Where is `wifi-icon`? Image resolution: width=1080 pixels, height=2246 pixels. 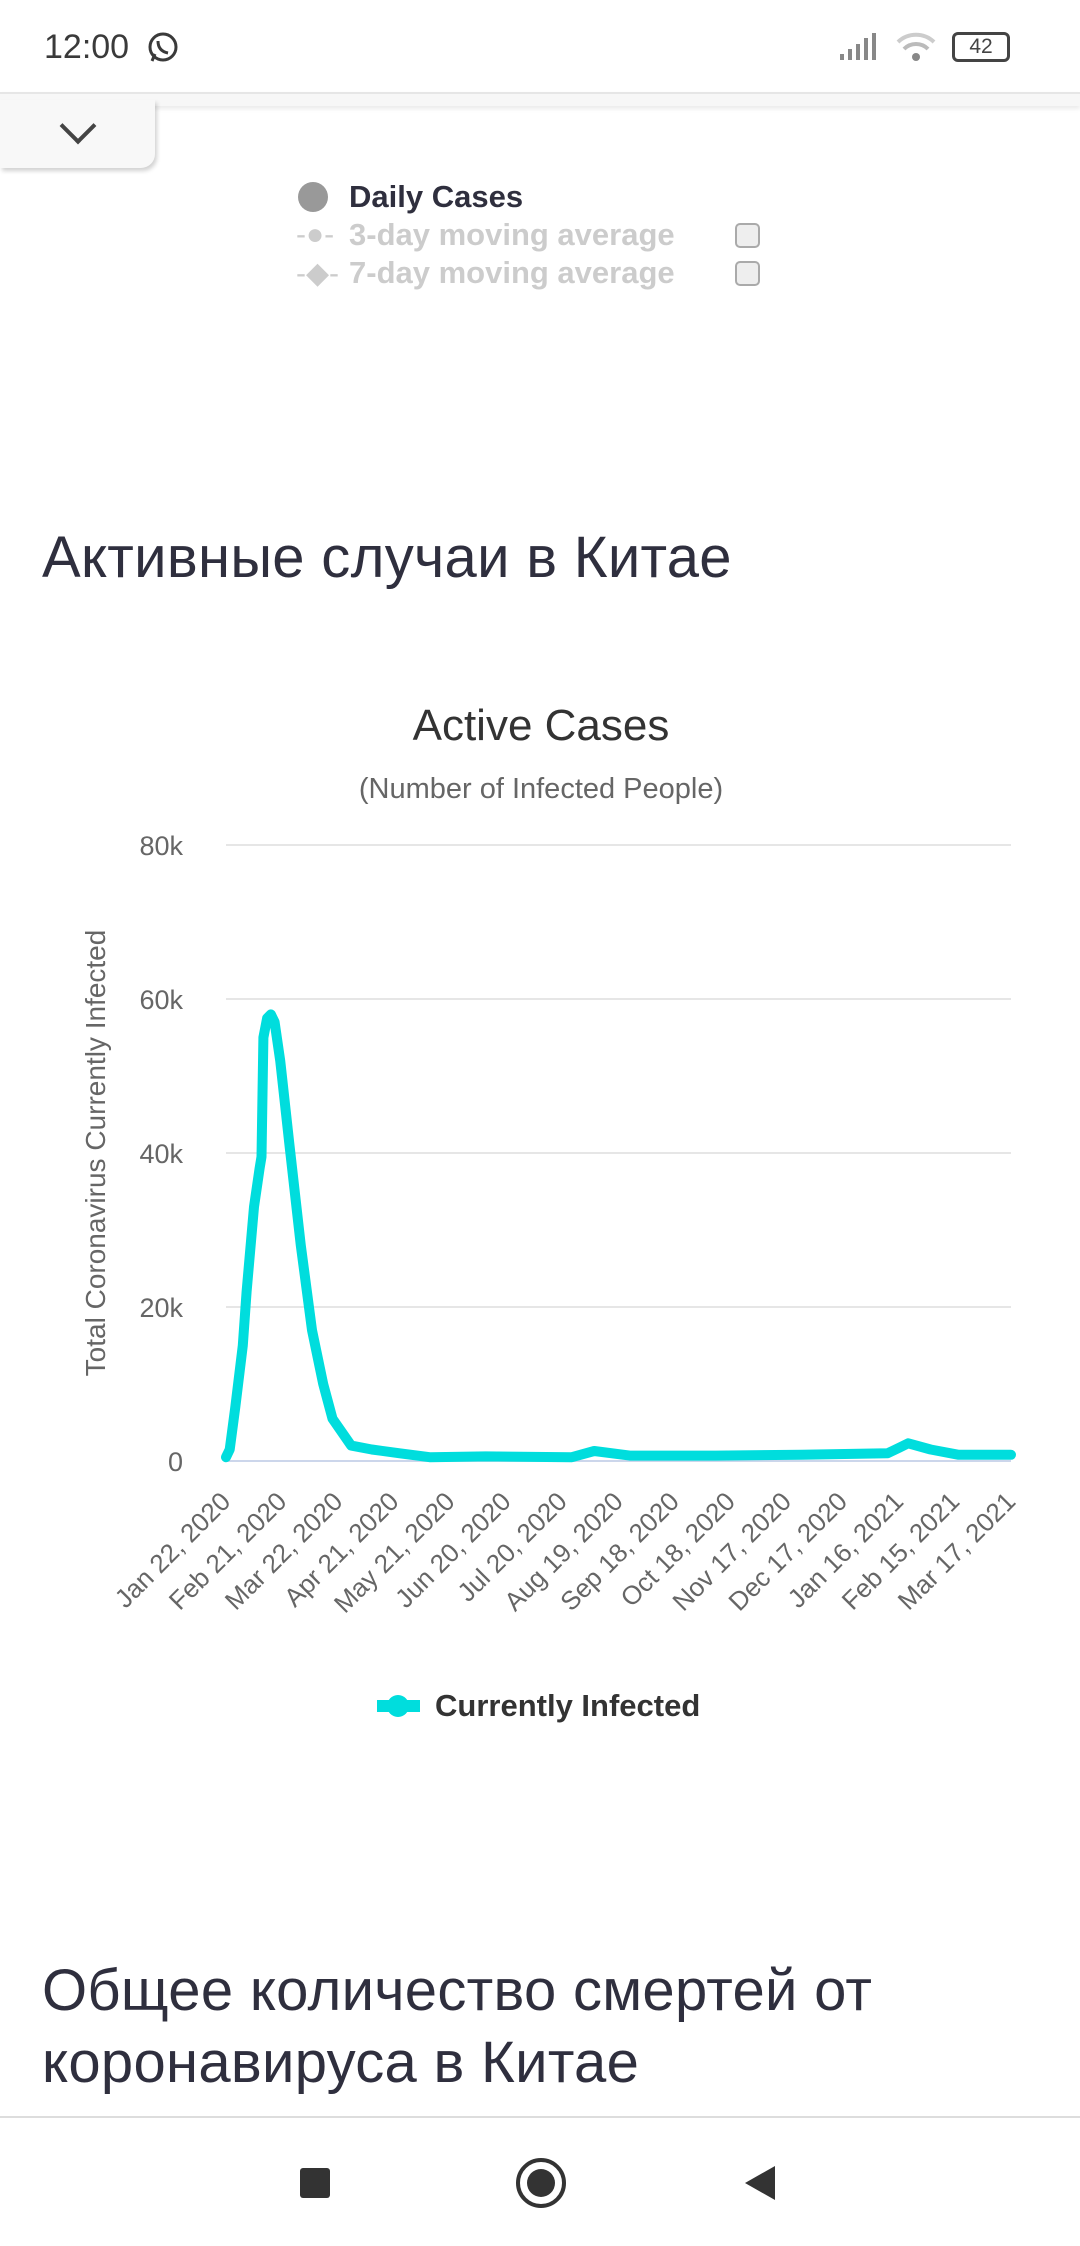
wifi-icon is located at coordinates (916, 46).